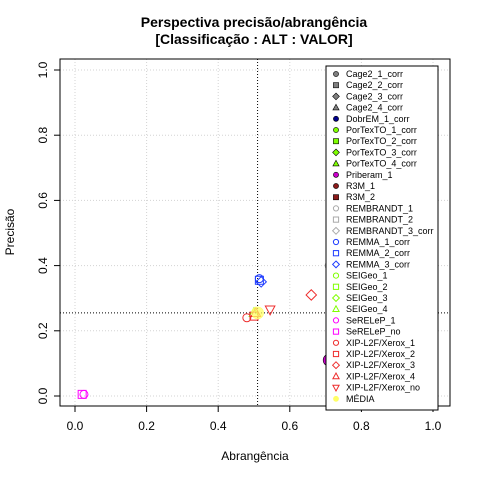 This screenshot has height=480, width=480. Describe the element at coordinates (381, 141) in the screenshot. I see `legend-label: PorTexTO_2_corr` at that location.